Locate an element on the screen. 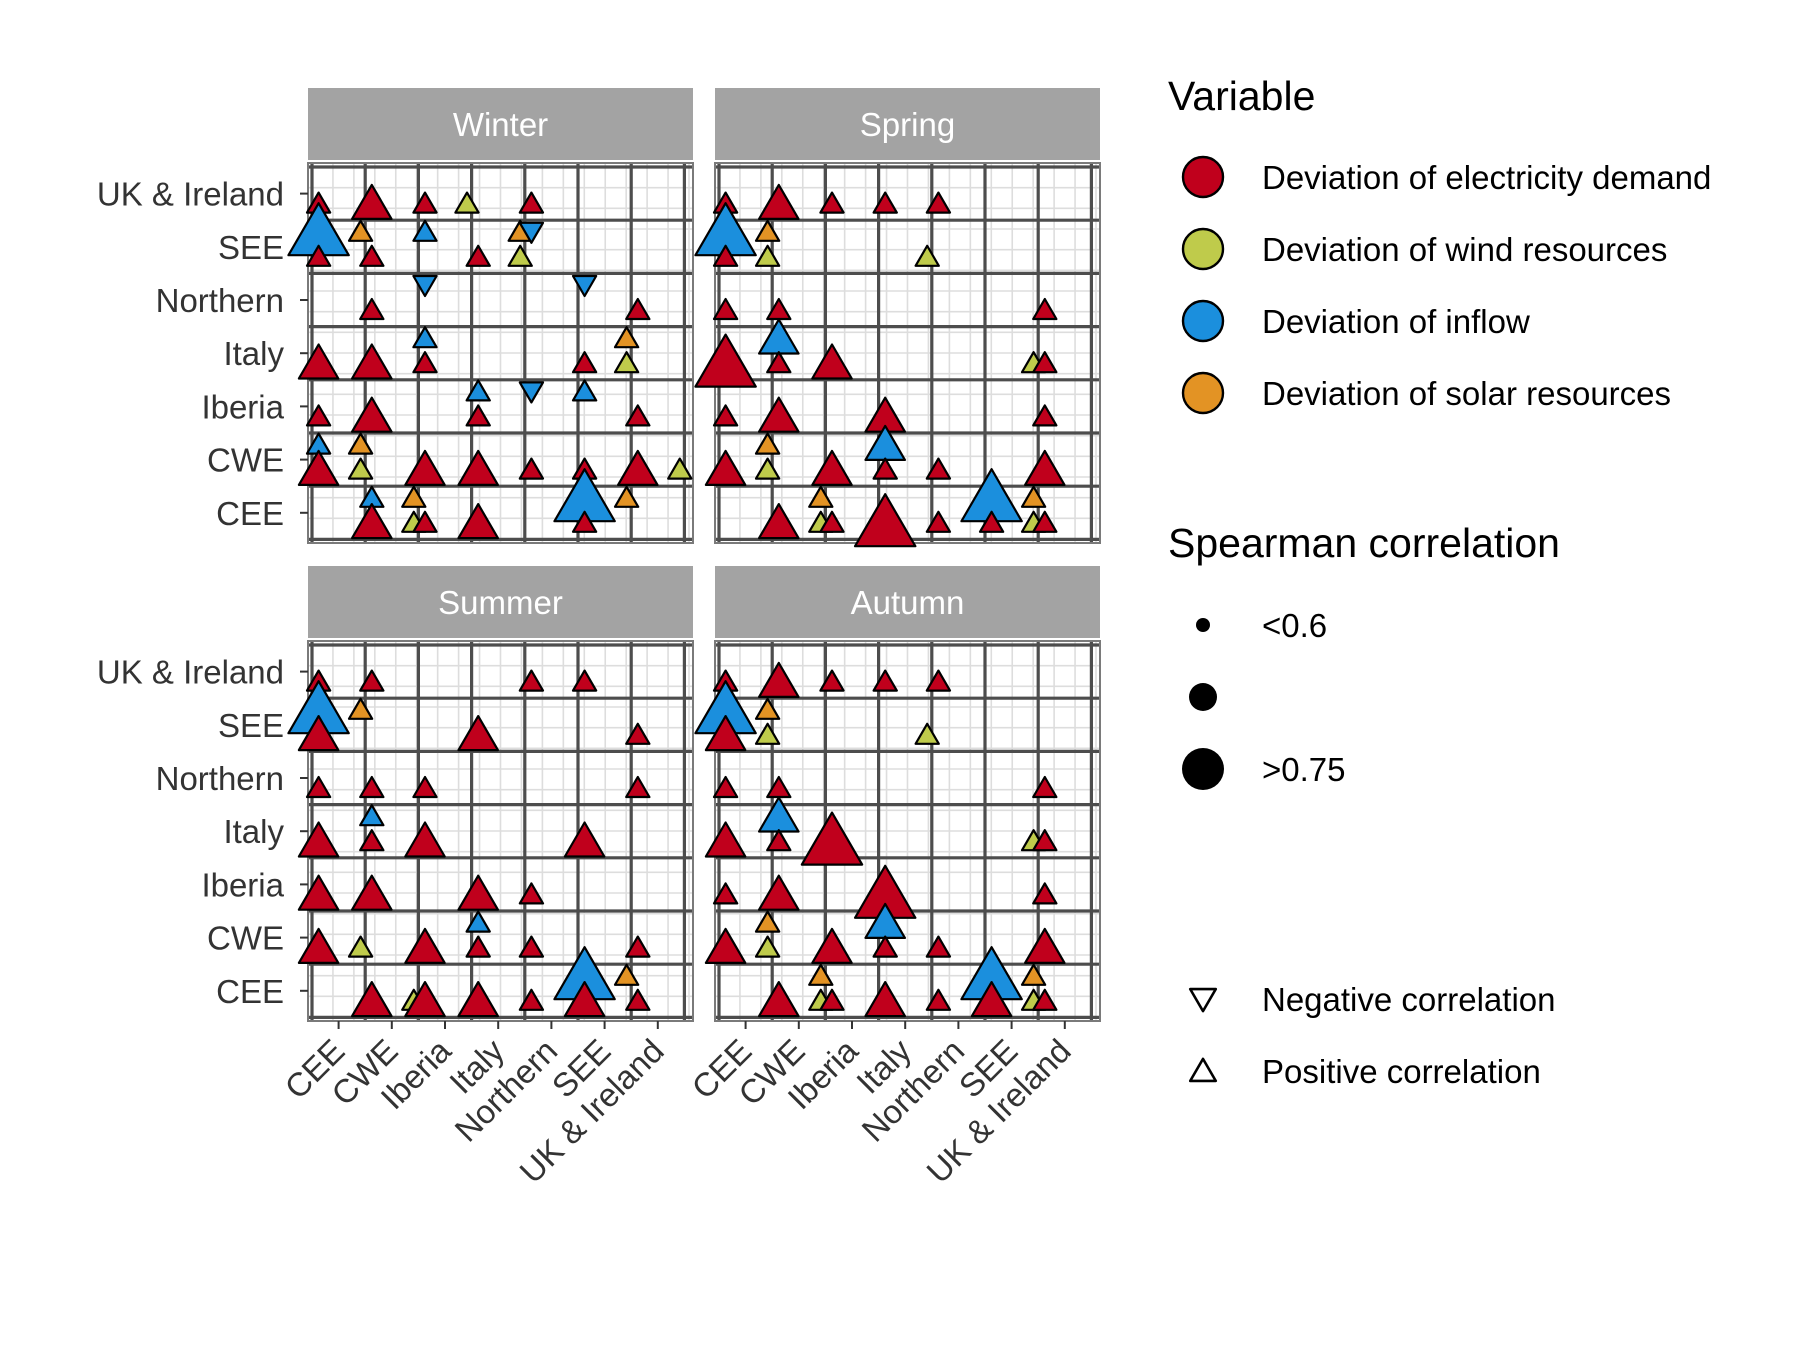 This screenshot has height=1350, width=1800. legend-sign-label-positive: Positive correlation is located at coordinates (1401, 1071).